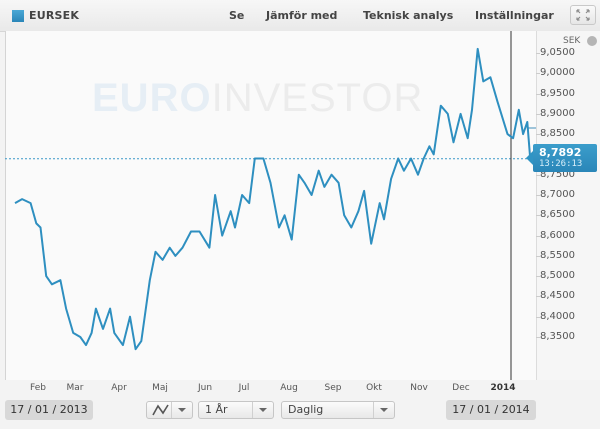  Describe the element at coordinates (408, 15) in the screenshot. I see `menu-teknisk-analys: Teknisk analys` at that location.